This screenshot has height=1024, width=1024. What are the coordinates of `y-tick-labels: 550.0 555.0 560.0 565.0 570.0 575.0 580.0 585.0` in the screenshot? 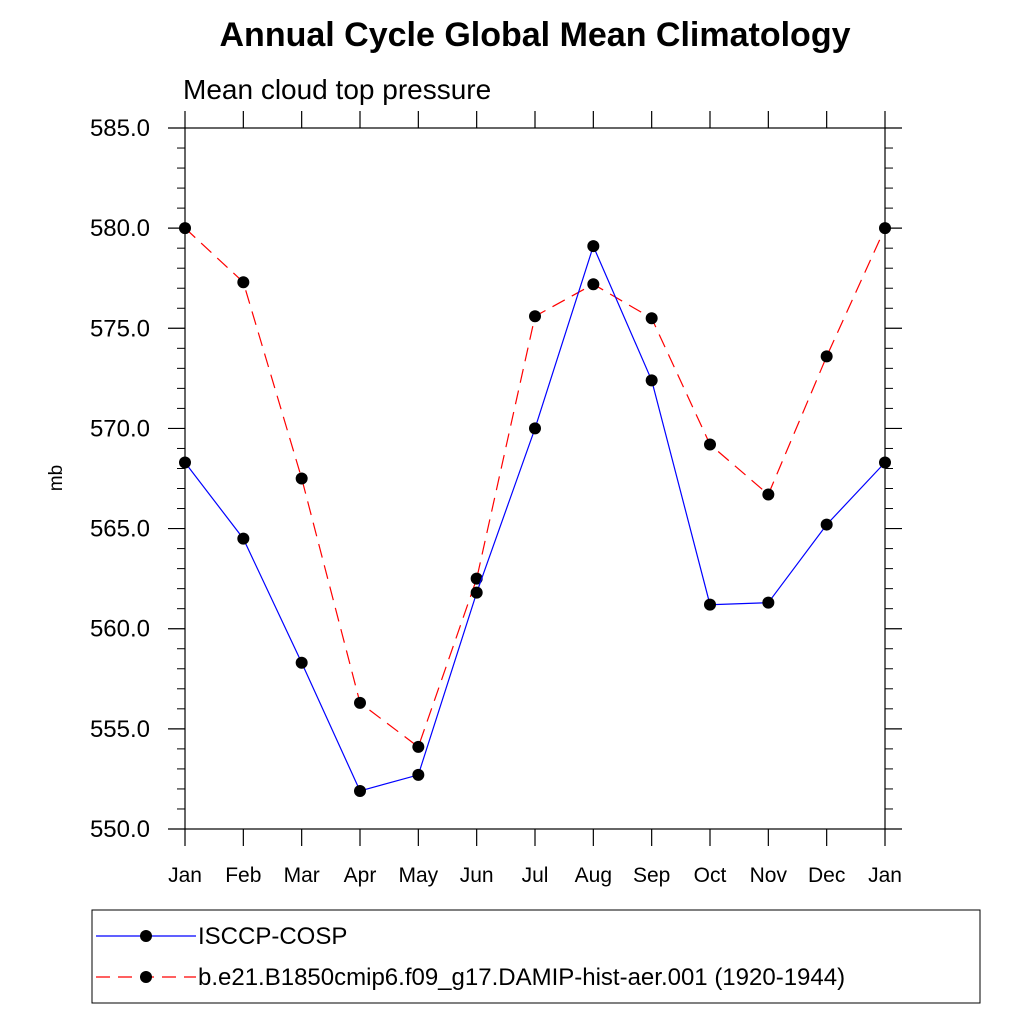 It's located at (120, 479).